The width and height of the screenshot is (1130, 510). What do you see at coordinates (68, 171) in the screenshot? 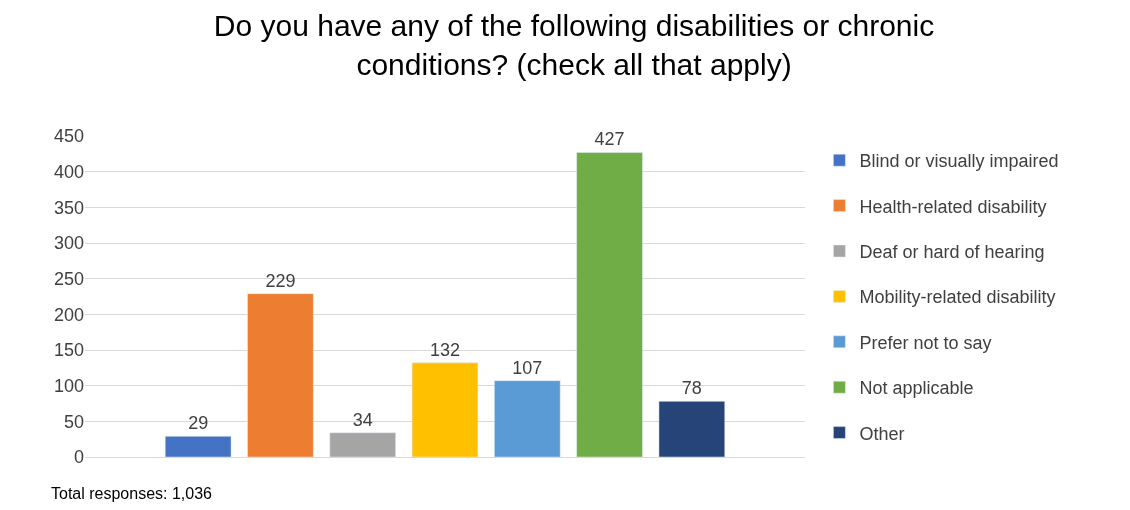
I see `y-tick-label: 400` at bounding box center [68, 171].